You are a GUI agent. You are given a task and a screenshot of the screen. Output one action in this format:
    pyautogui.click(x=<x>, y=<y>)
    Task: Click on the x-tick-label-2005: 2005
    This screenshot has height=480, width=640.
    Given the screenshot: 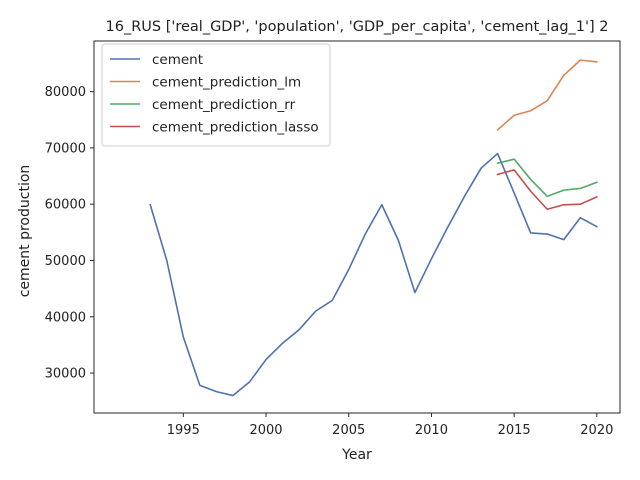 What is the action you would take?
    pyautogui.click(x=348, y=430)
    